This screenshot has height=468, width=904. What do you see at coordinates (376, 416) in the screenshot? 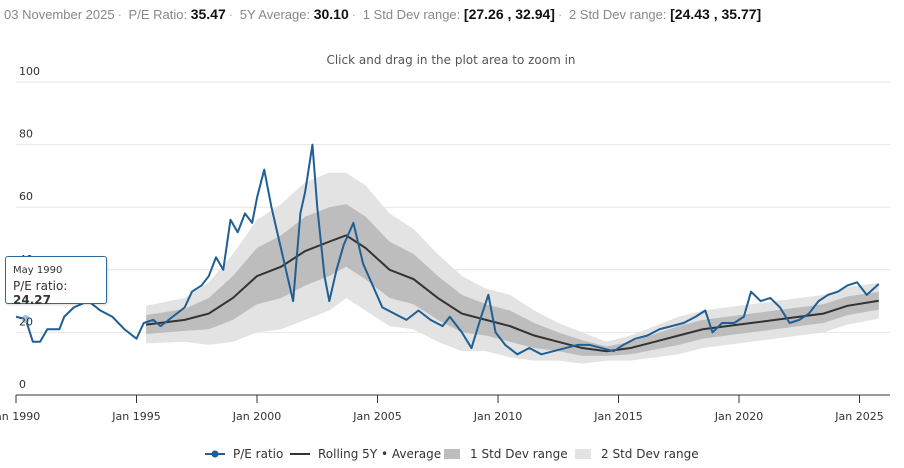
I see `x-tick-label: Jan 2005` at bounding box center [376, 416].